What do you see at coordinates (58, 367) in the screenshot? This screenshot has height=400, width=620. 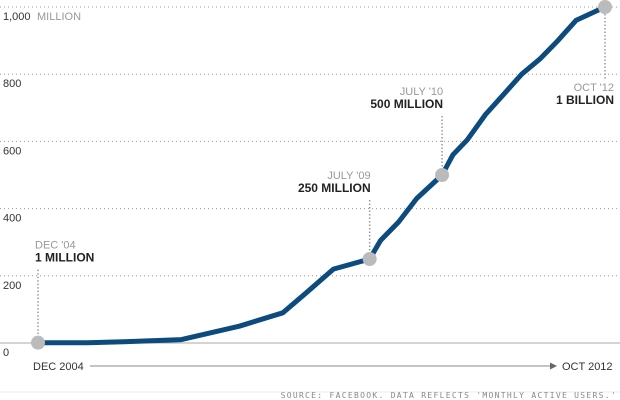 I see `x-label-start: DEC 2004` at bounding box center [58, 367].